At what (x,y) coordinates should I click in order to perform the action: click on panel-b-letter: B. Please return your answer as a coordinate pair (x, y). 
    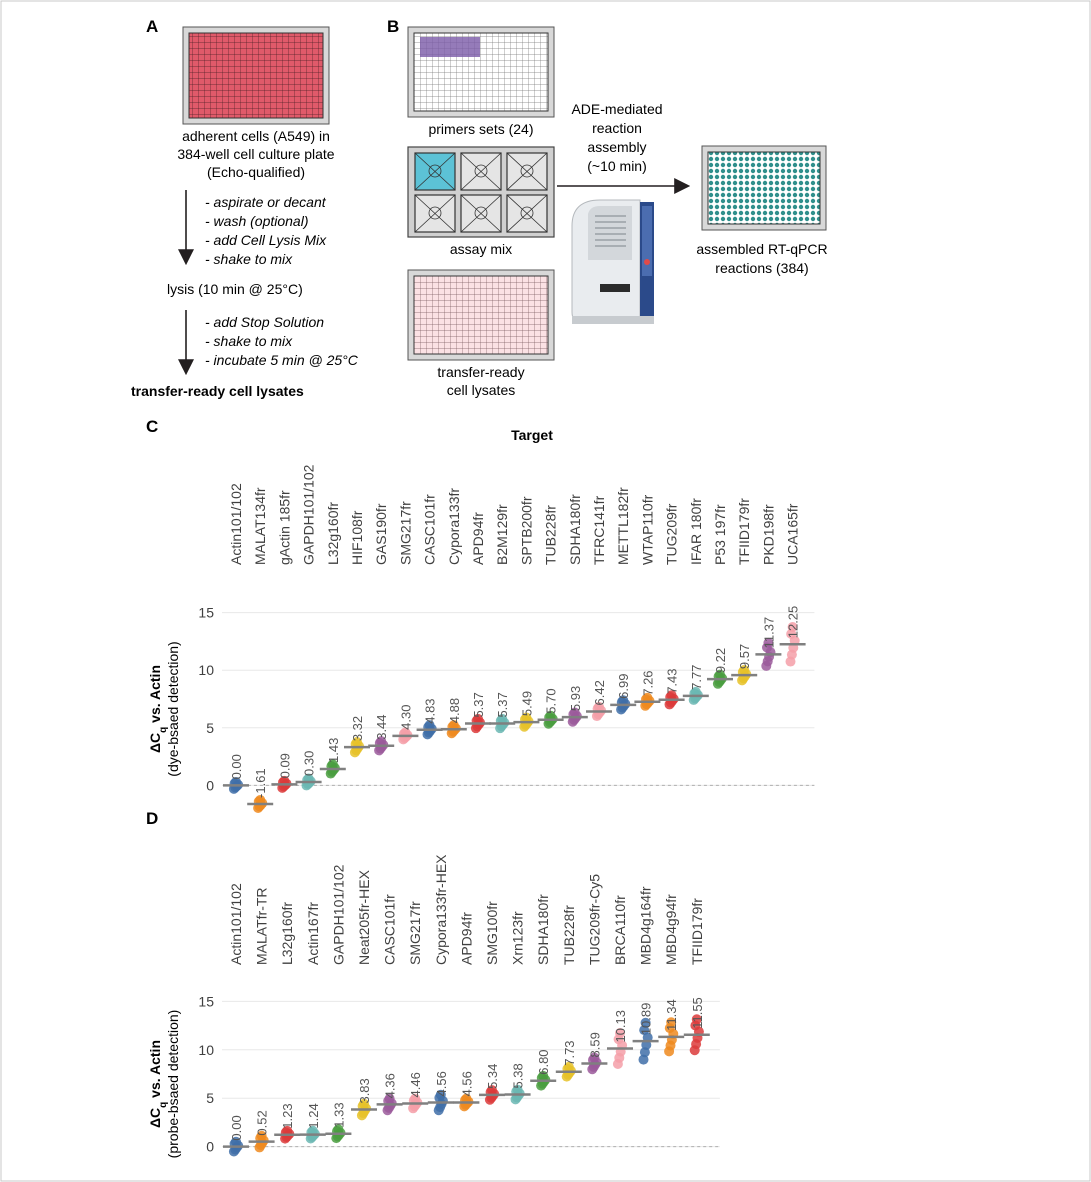
    Looking at the image, I should click on (393, 26).